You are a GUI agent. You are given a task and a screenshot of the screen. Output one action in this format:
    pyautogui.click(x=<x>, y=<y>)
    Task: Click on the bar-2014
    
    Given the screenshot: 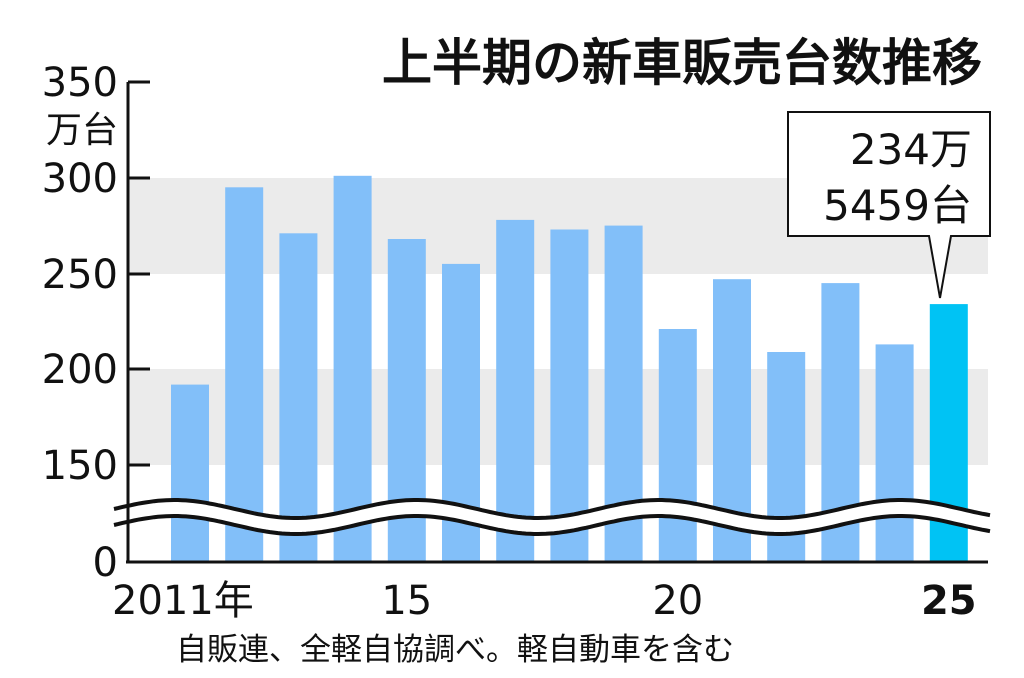 What is the action you would take?
    pyautogui.click(x=352, y=369)
    